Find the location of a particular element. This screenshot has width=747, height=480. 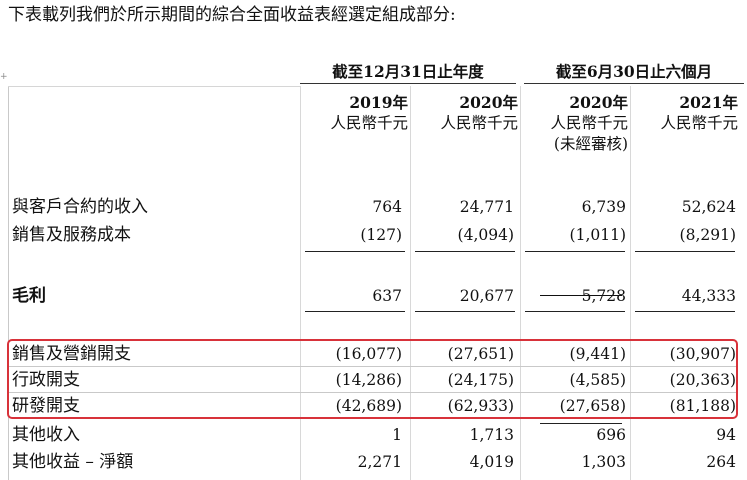

column-header-2020-h1: 2020年 人民幣千元 (未經審核) is located at coordinates (574, 123).